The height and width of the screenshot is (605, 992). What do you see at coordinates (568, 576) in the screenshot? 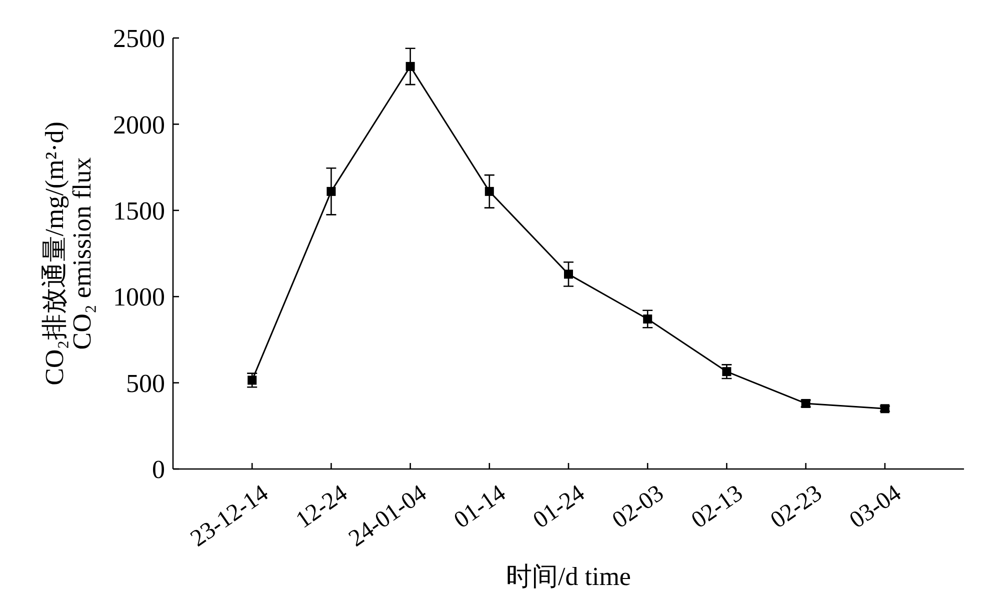
I see `x-axis-title: 时间/d time` at bounding box center [568, 576].